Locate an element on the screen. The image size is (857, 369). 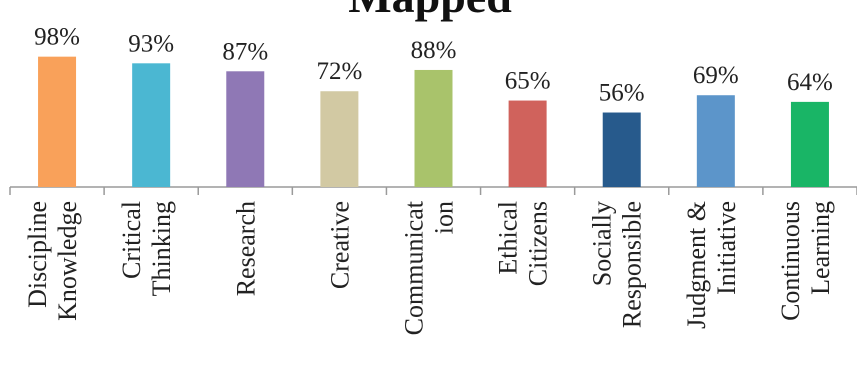
x-tick-label-line: Judgment & is located at coordinates (696, 265).